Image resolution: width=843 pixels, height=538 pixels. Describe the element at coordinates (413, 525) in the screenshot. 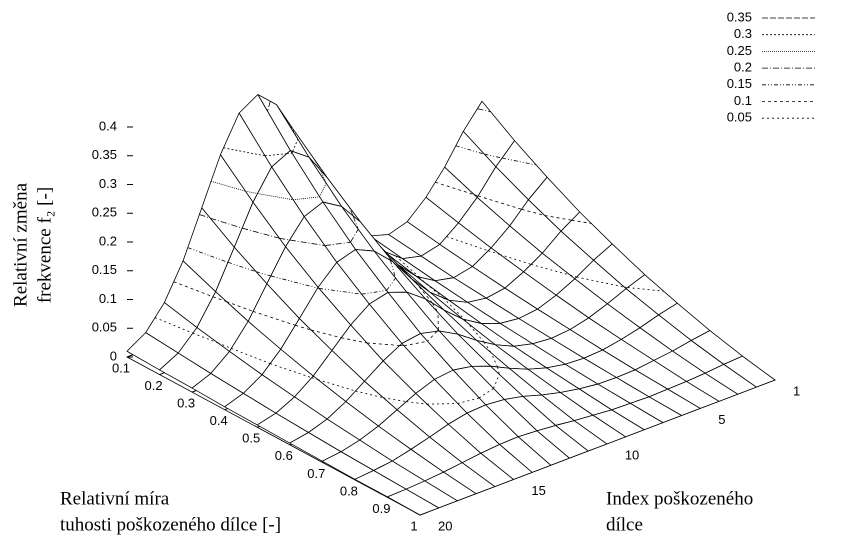

I see `x-tick-label: 1` at that location.